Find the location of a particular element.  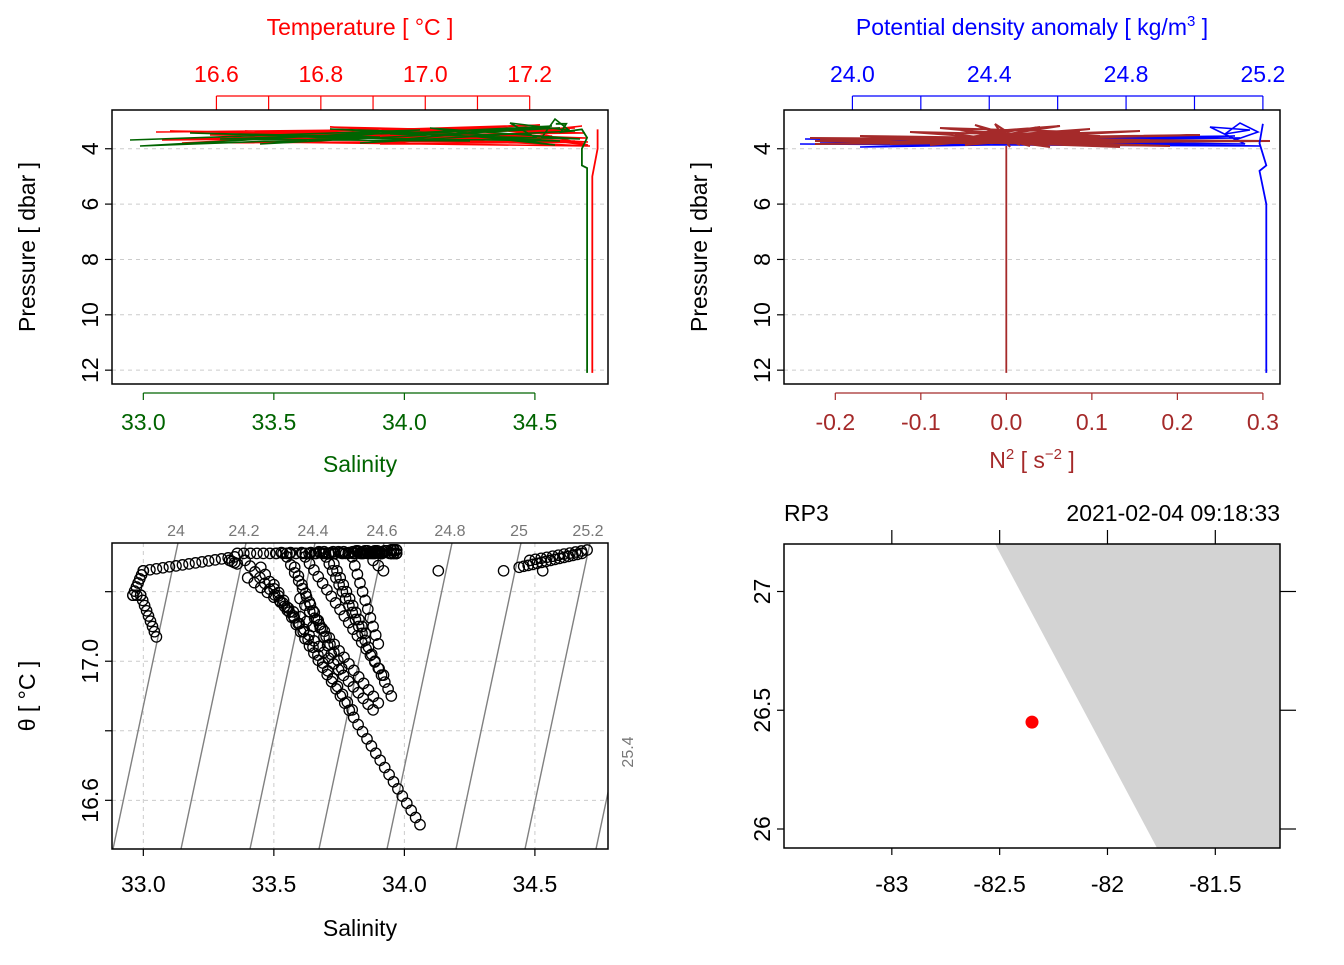

y-tick-label: 8 is located at coordinates (762, 259).